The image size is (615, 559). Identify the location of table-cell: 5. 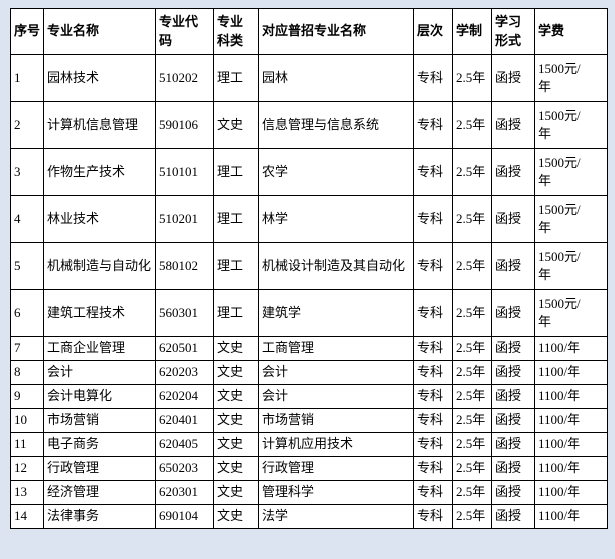
(27, 266).